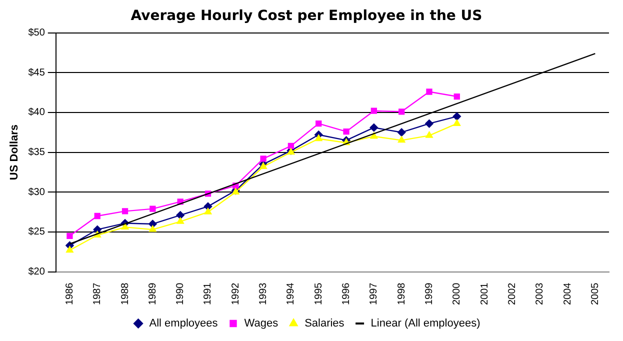 The image size is (623, 341). I want to click on x-tick-label: 1998, so click(402, 294).